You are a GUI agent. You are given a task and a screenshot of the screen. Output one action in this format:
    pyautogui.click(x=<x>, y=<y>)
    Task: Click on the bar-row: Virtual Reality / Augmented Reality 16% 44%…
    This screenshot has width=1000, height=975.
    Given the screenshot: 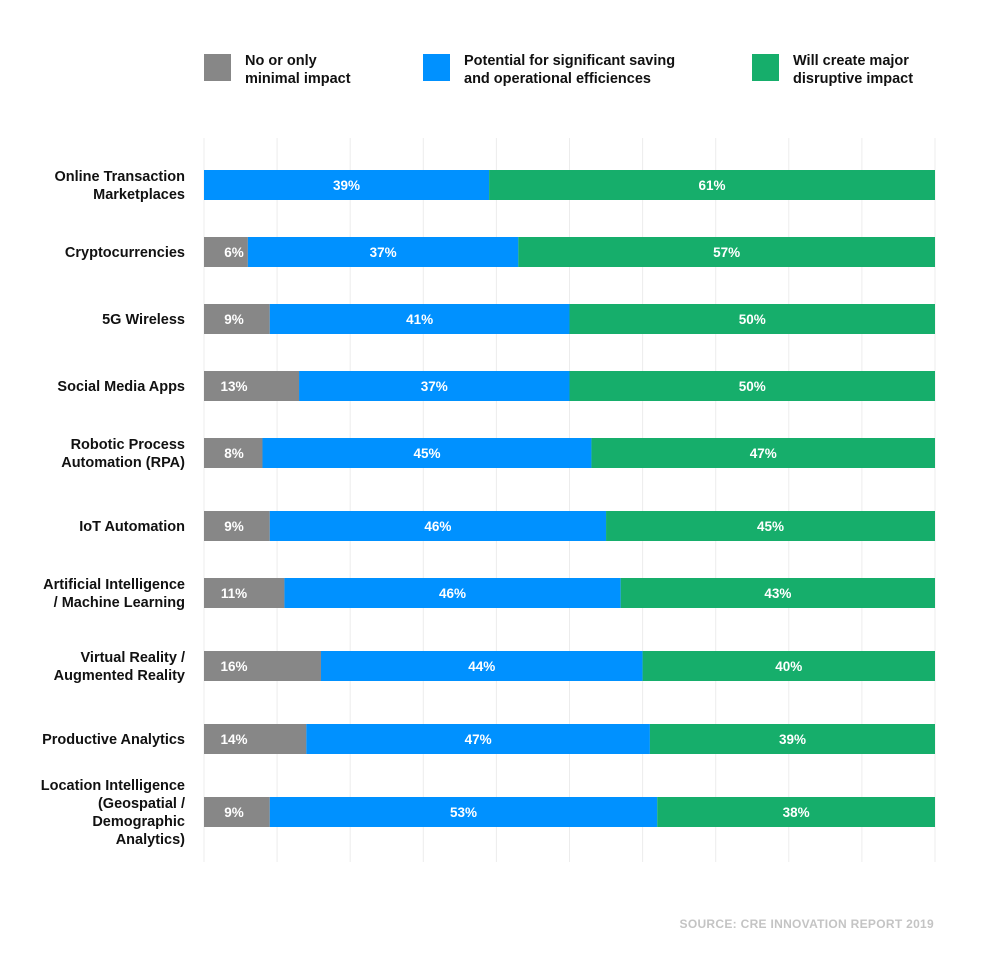 What is the action you would take?
    pyautogui.click(x=494, y=667)
    